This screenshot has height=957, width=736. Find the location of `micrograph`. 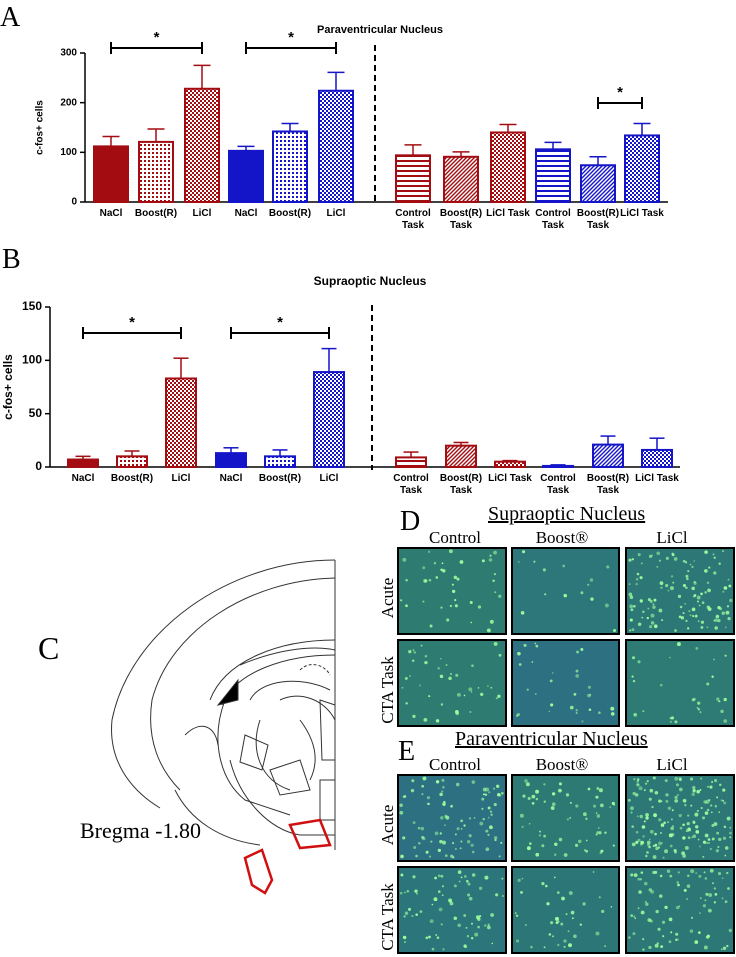

micrograph is located at coordinates (565, 910).